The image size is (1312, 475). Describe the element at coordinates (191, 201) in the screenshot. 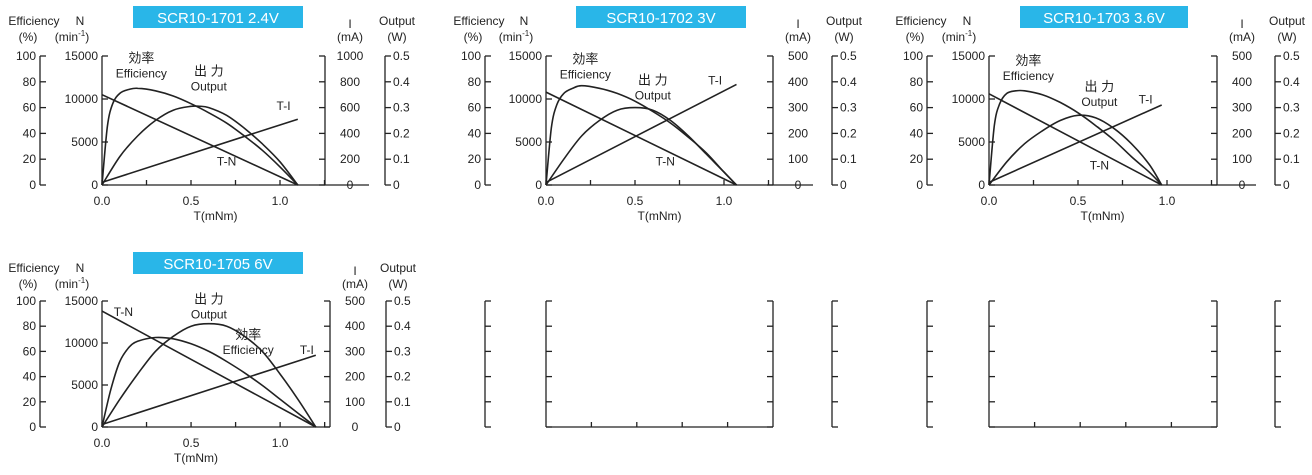

I see `x-tick-label: 0.5` at that location.